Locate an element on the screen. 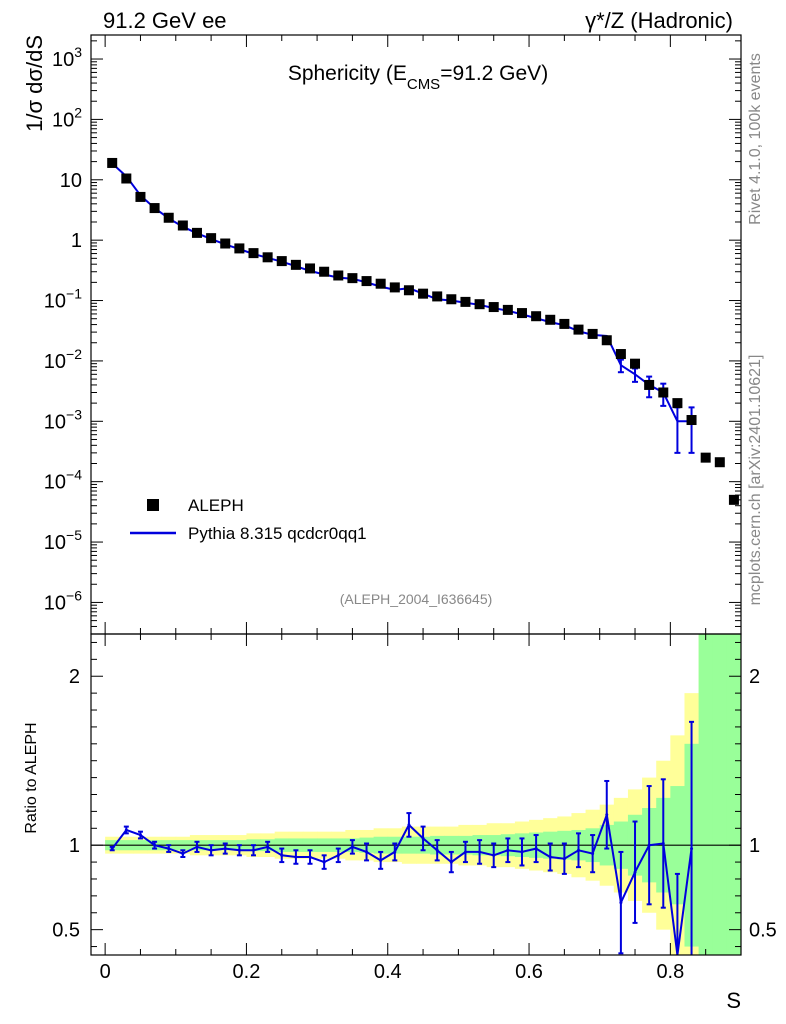  main-y-tick-label-exponent: −3 is located at coordinates (74, 414).